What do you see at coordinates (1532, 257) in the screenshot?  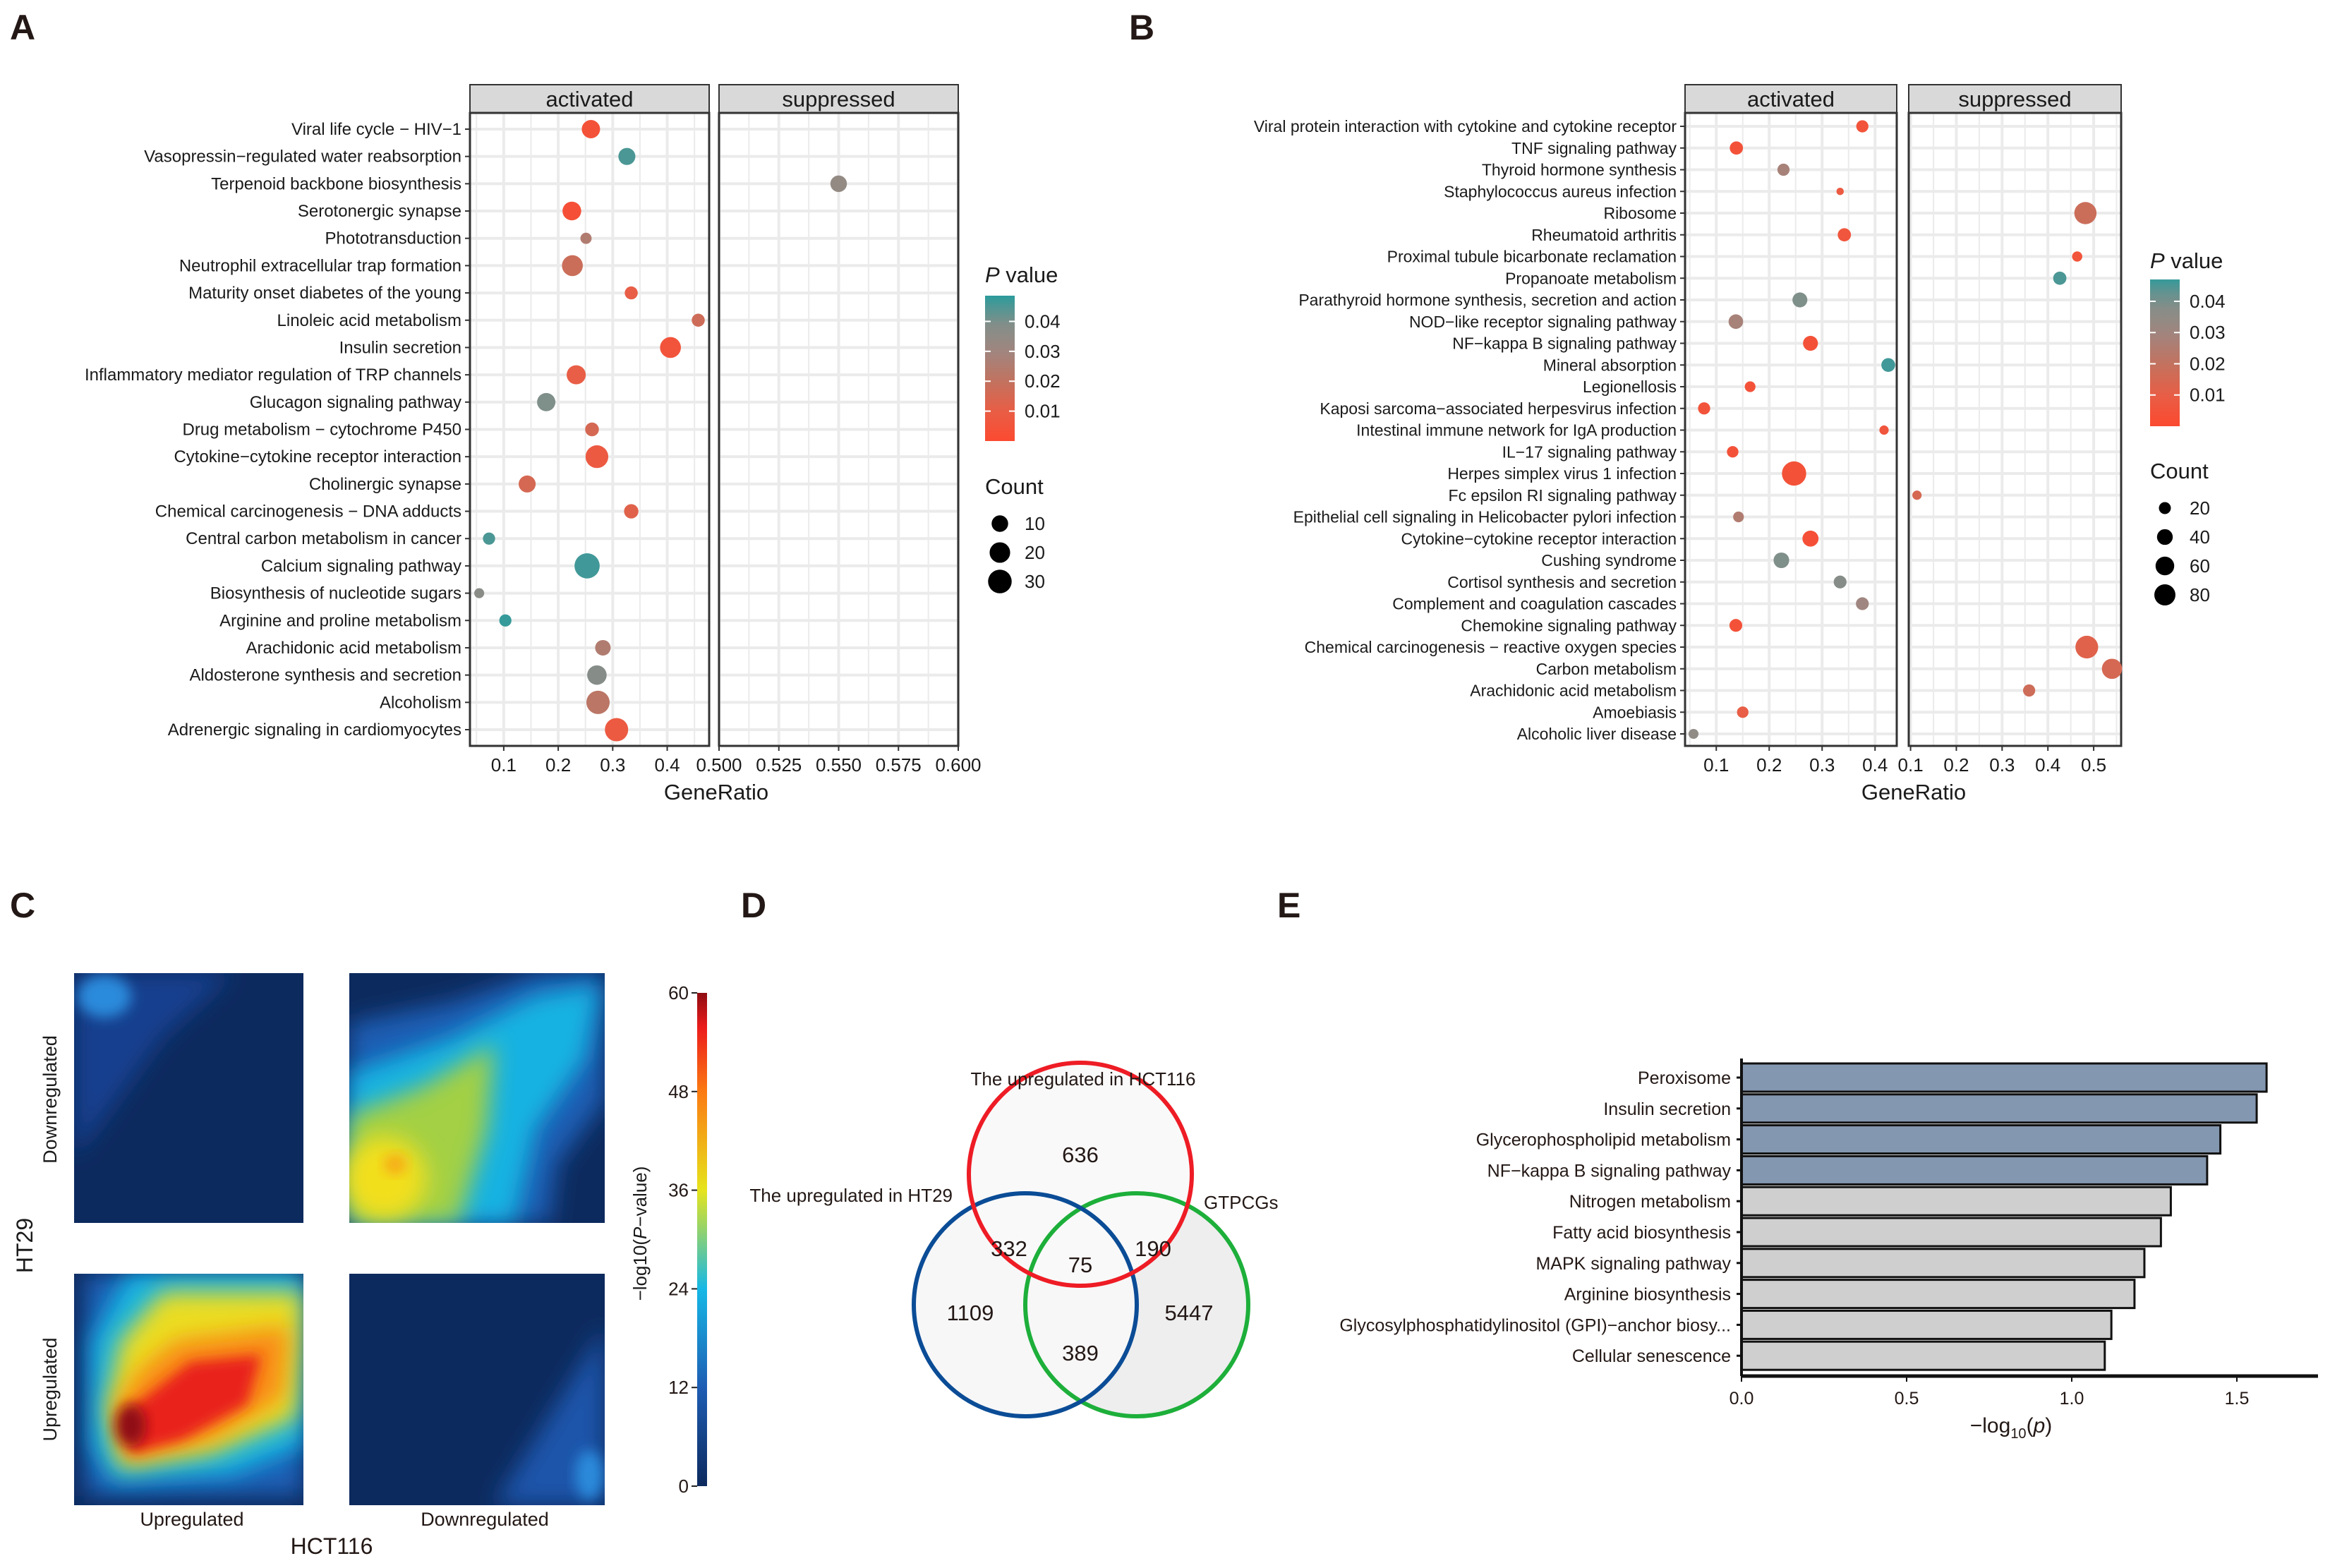 I see `y-tick-label: Proximal tubule bicarbonate reclamation` at bounding box center [1532, 257].